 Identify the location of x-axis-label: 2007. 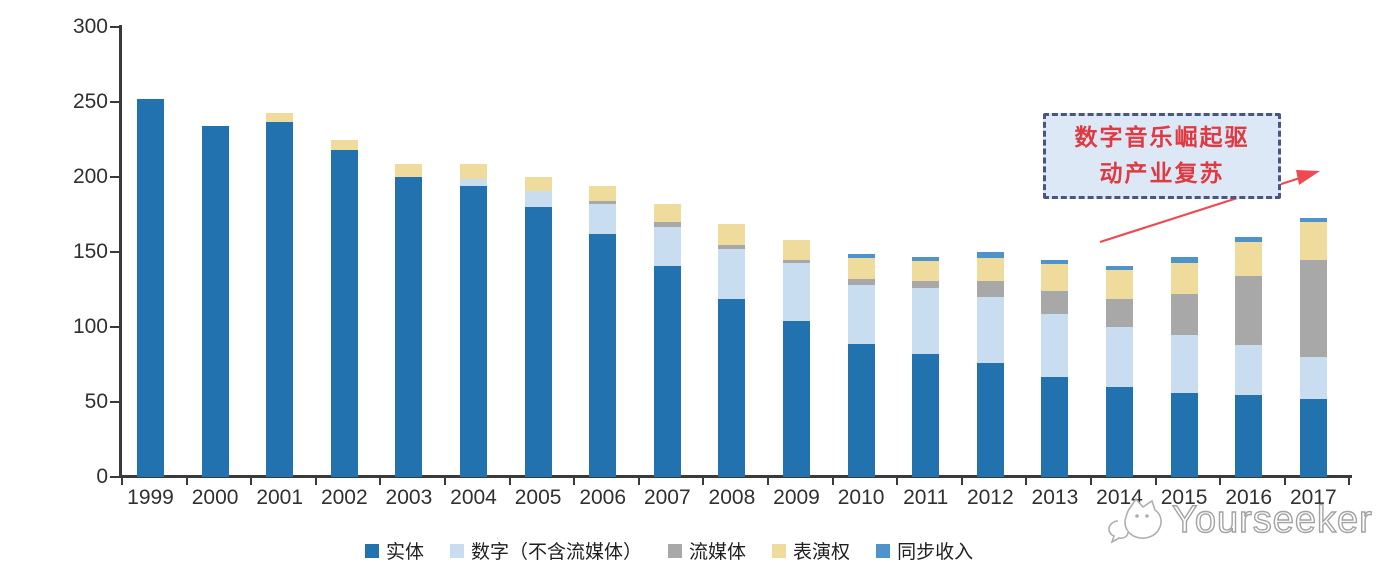
(667, 497).